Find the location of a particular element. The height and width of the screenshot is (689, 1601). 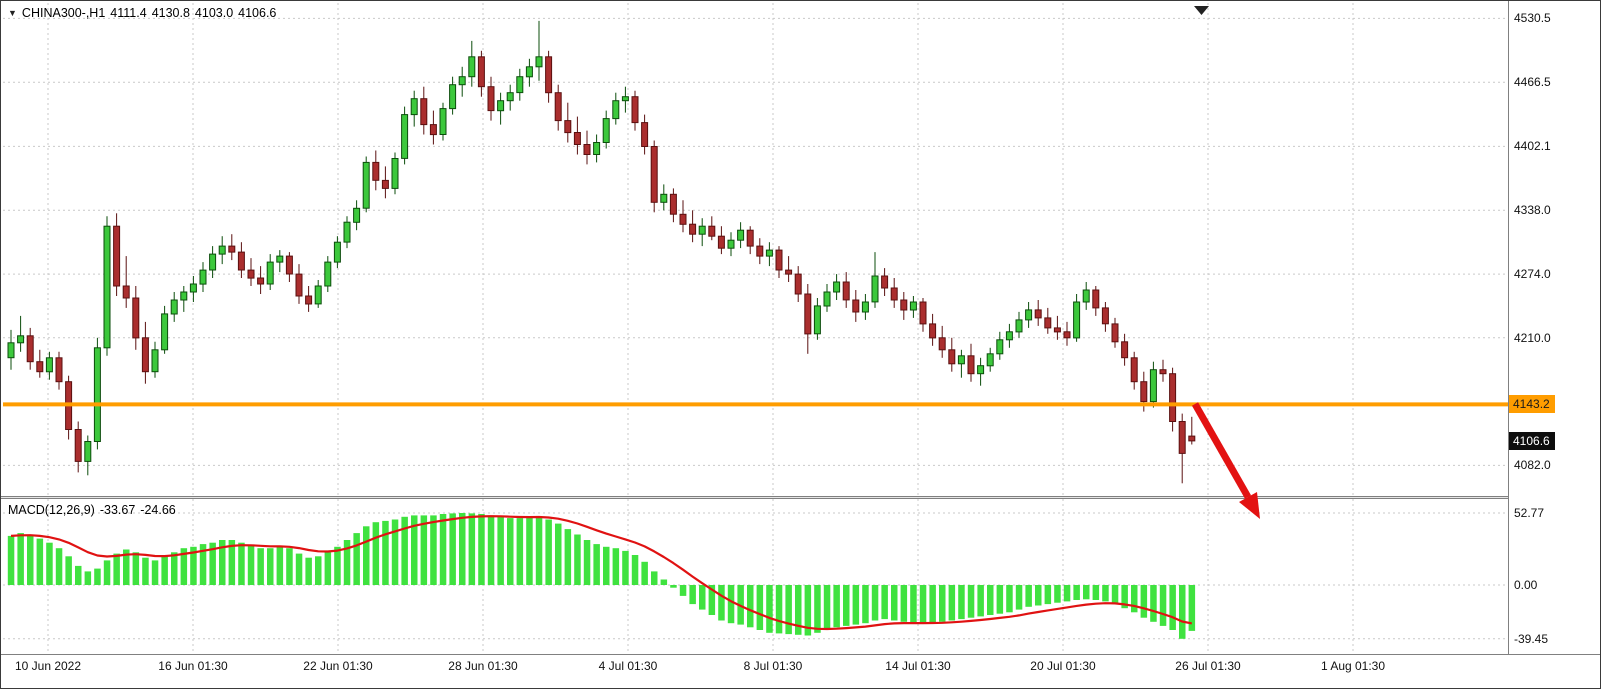

time-tick-label: 4 Jul 01:30 is located at coordinates (628, 666).